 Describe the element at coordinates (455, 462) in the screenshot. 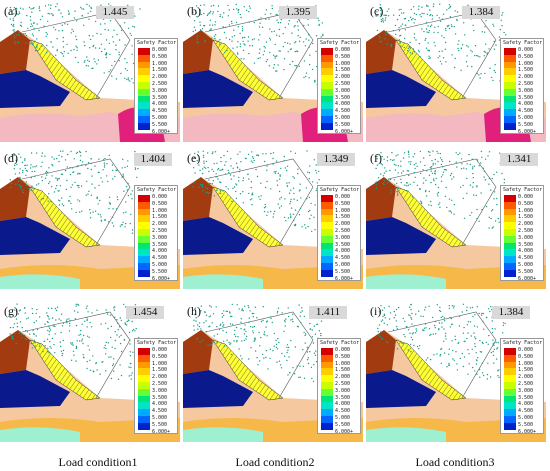

I see `caption-load-condition-3: Load condition3` at that location.